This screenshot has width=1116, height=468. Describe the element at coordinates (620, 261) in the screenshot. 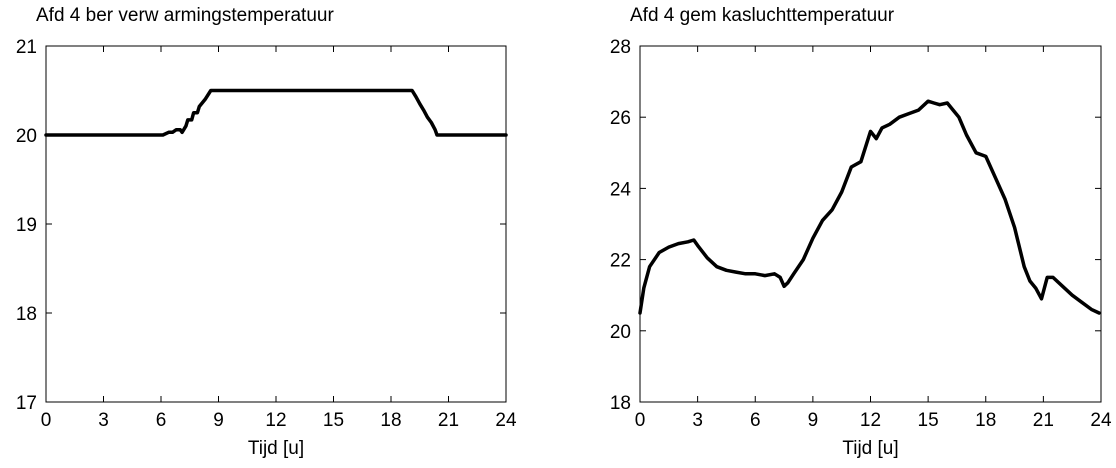

I see `y-tick-label: 22` at that location.